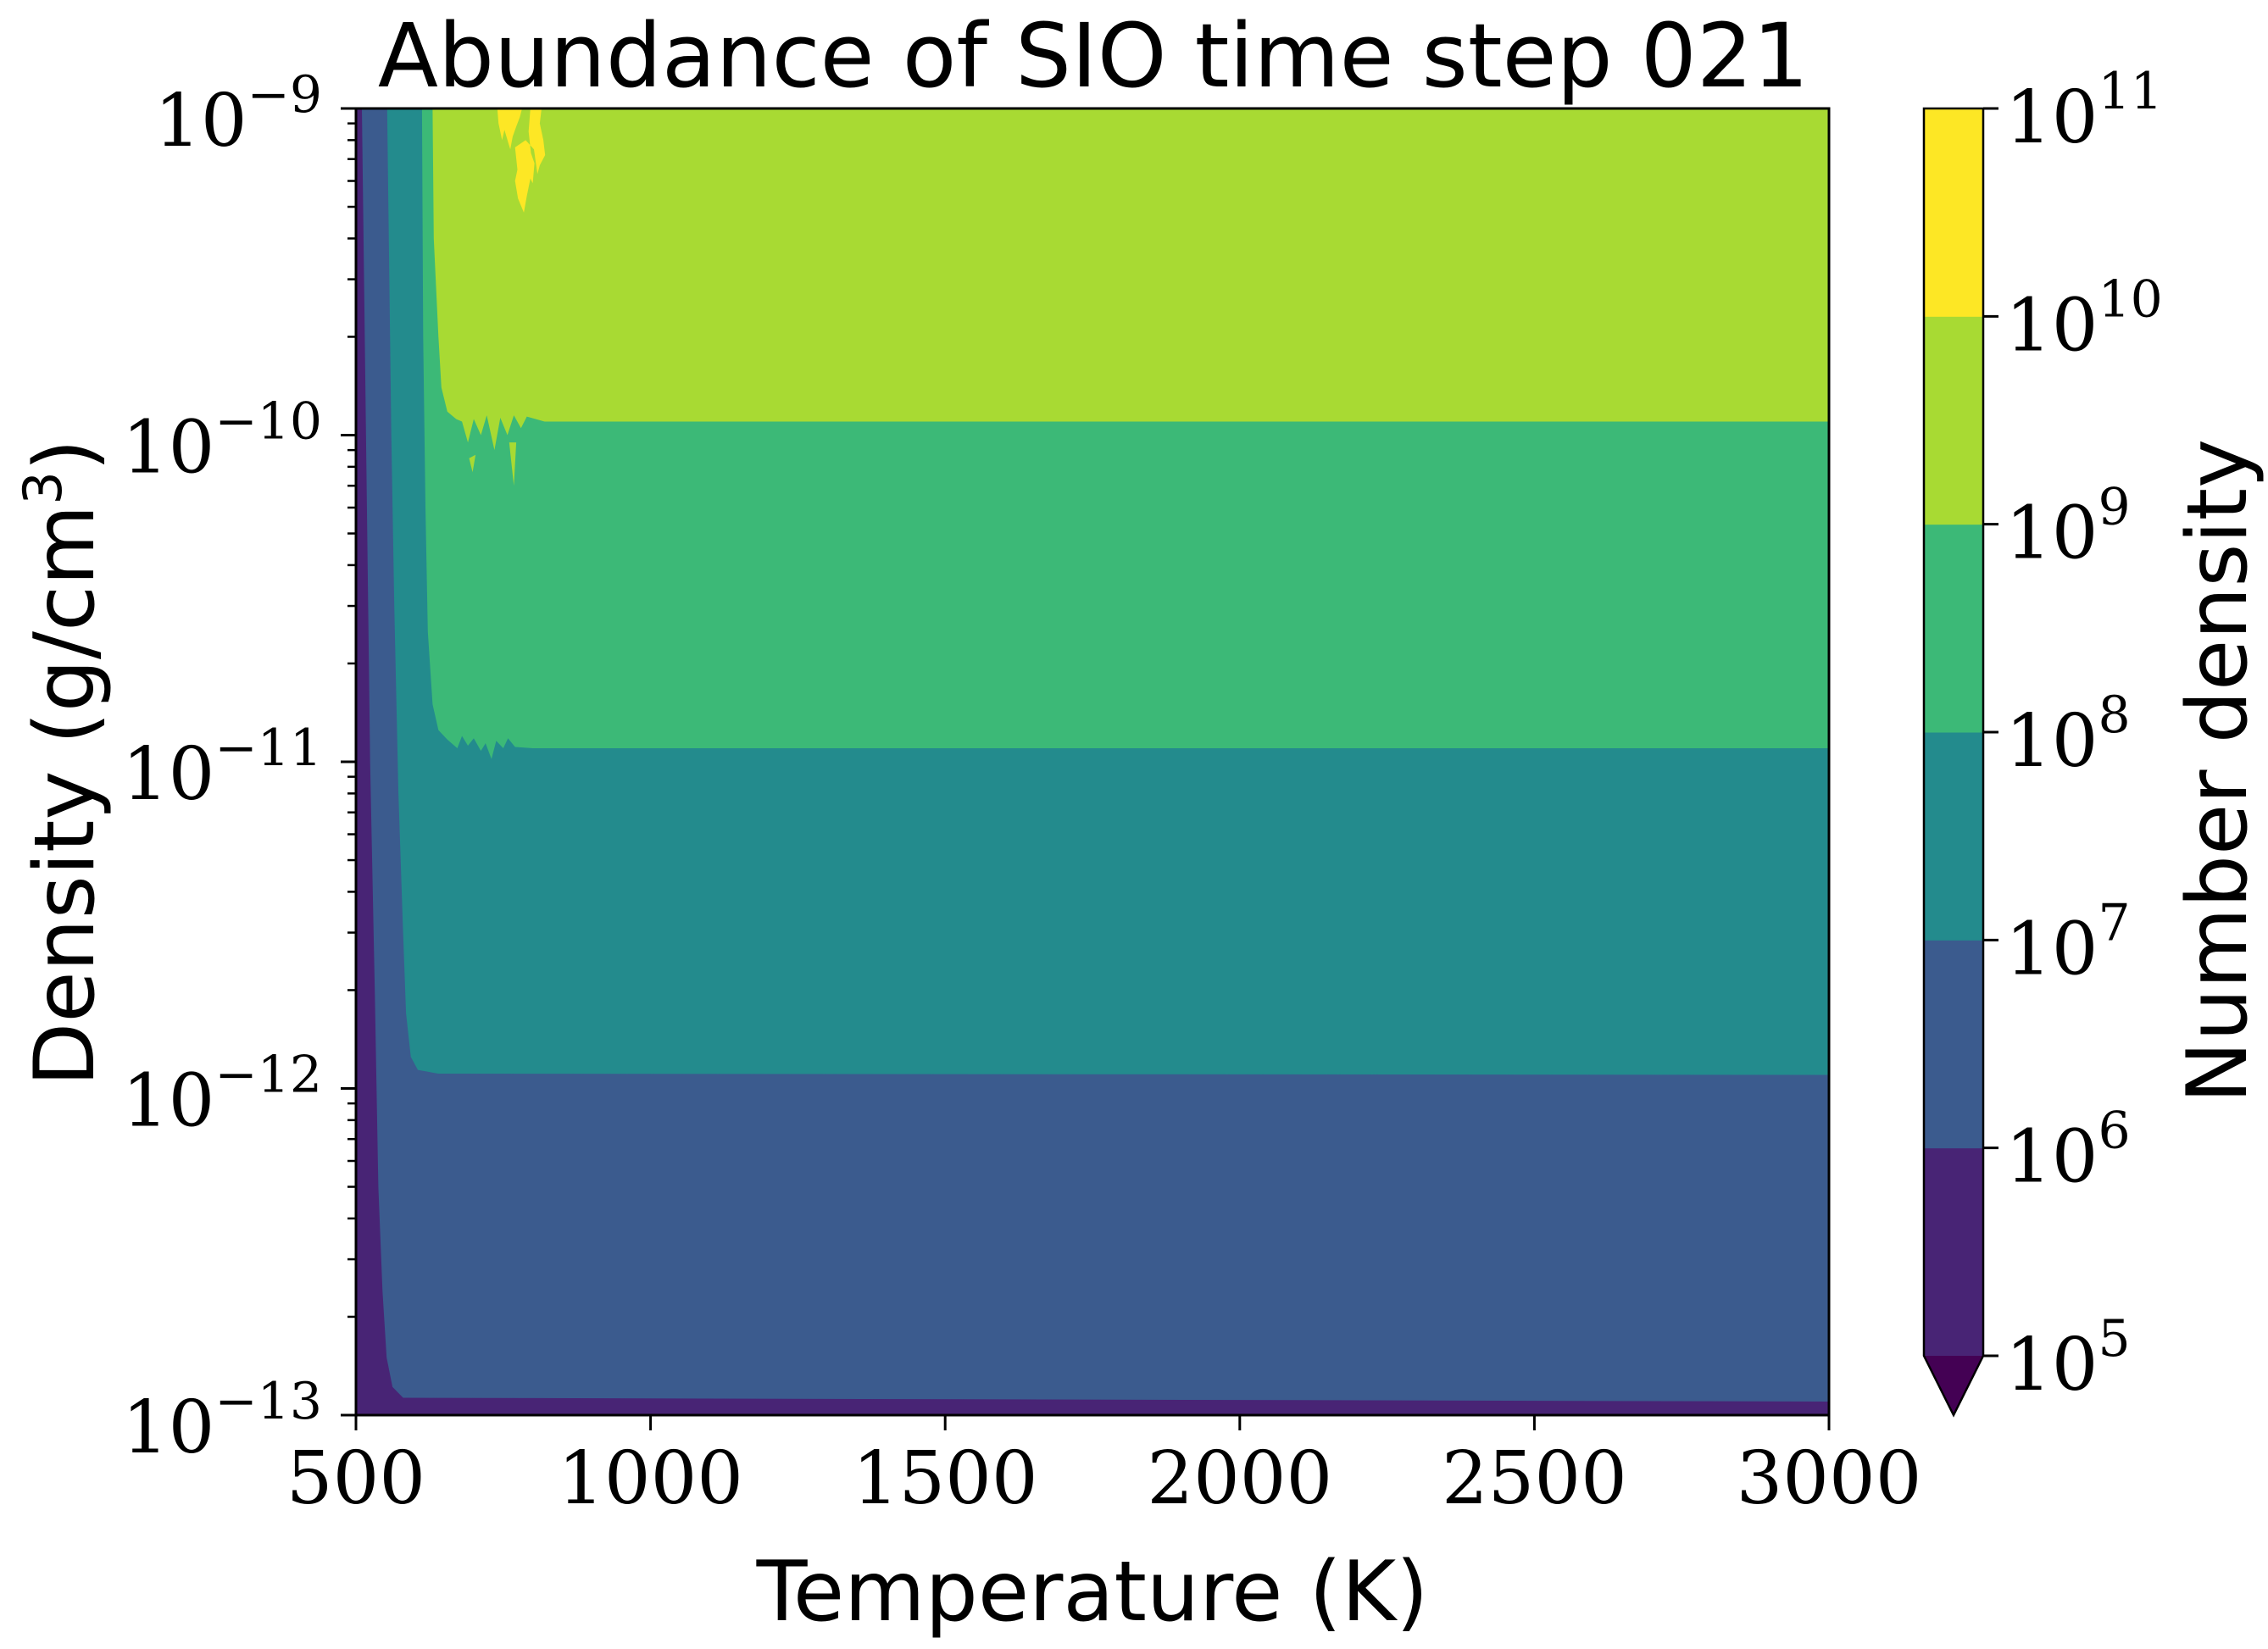 This screenshot has height=1649, width=2268. I want to click on y-tick-label: 10−11, so click(222, 768).